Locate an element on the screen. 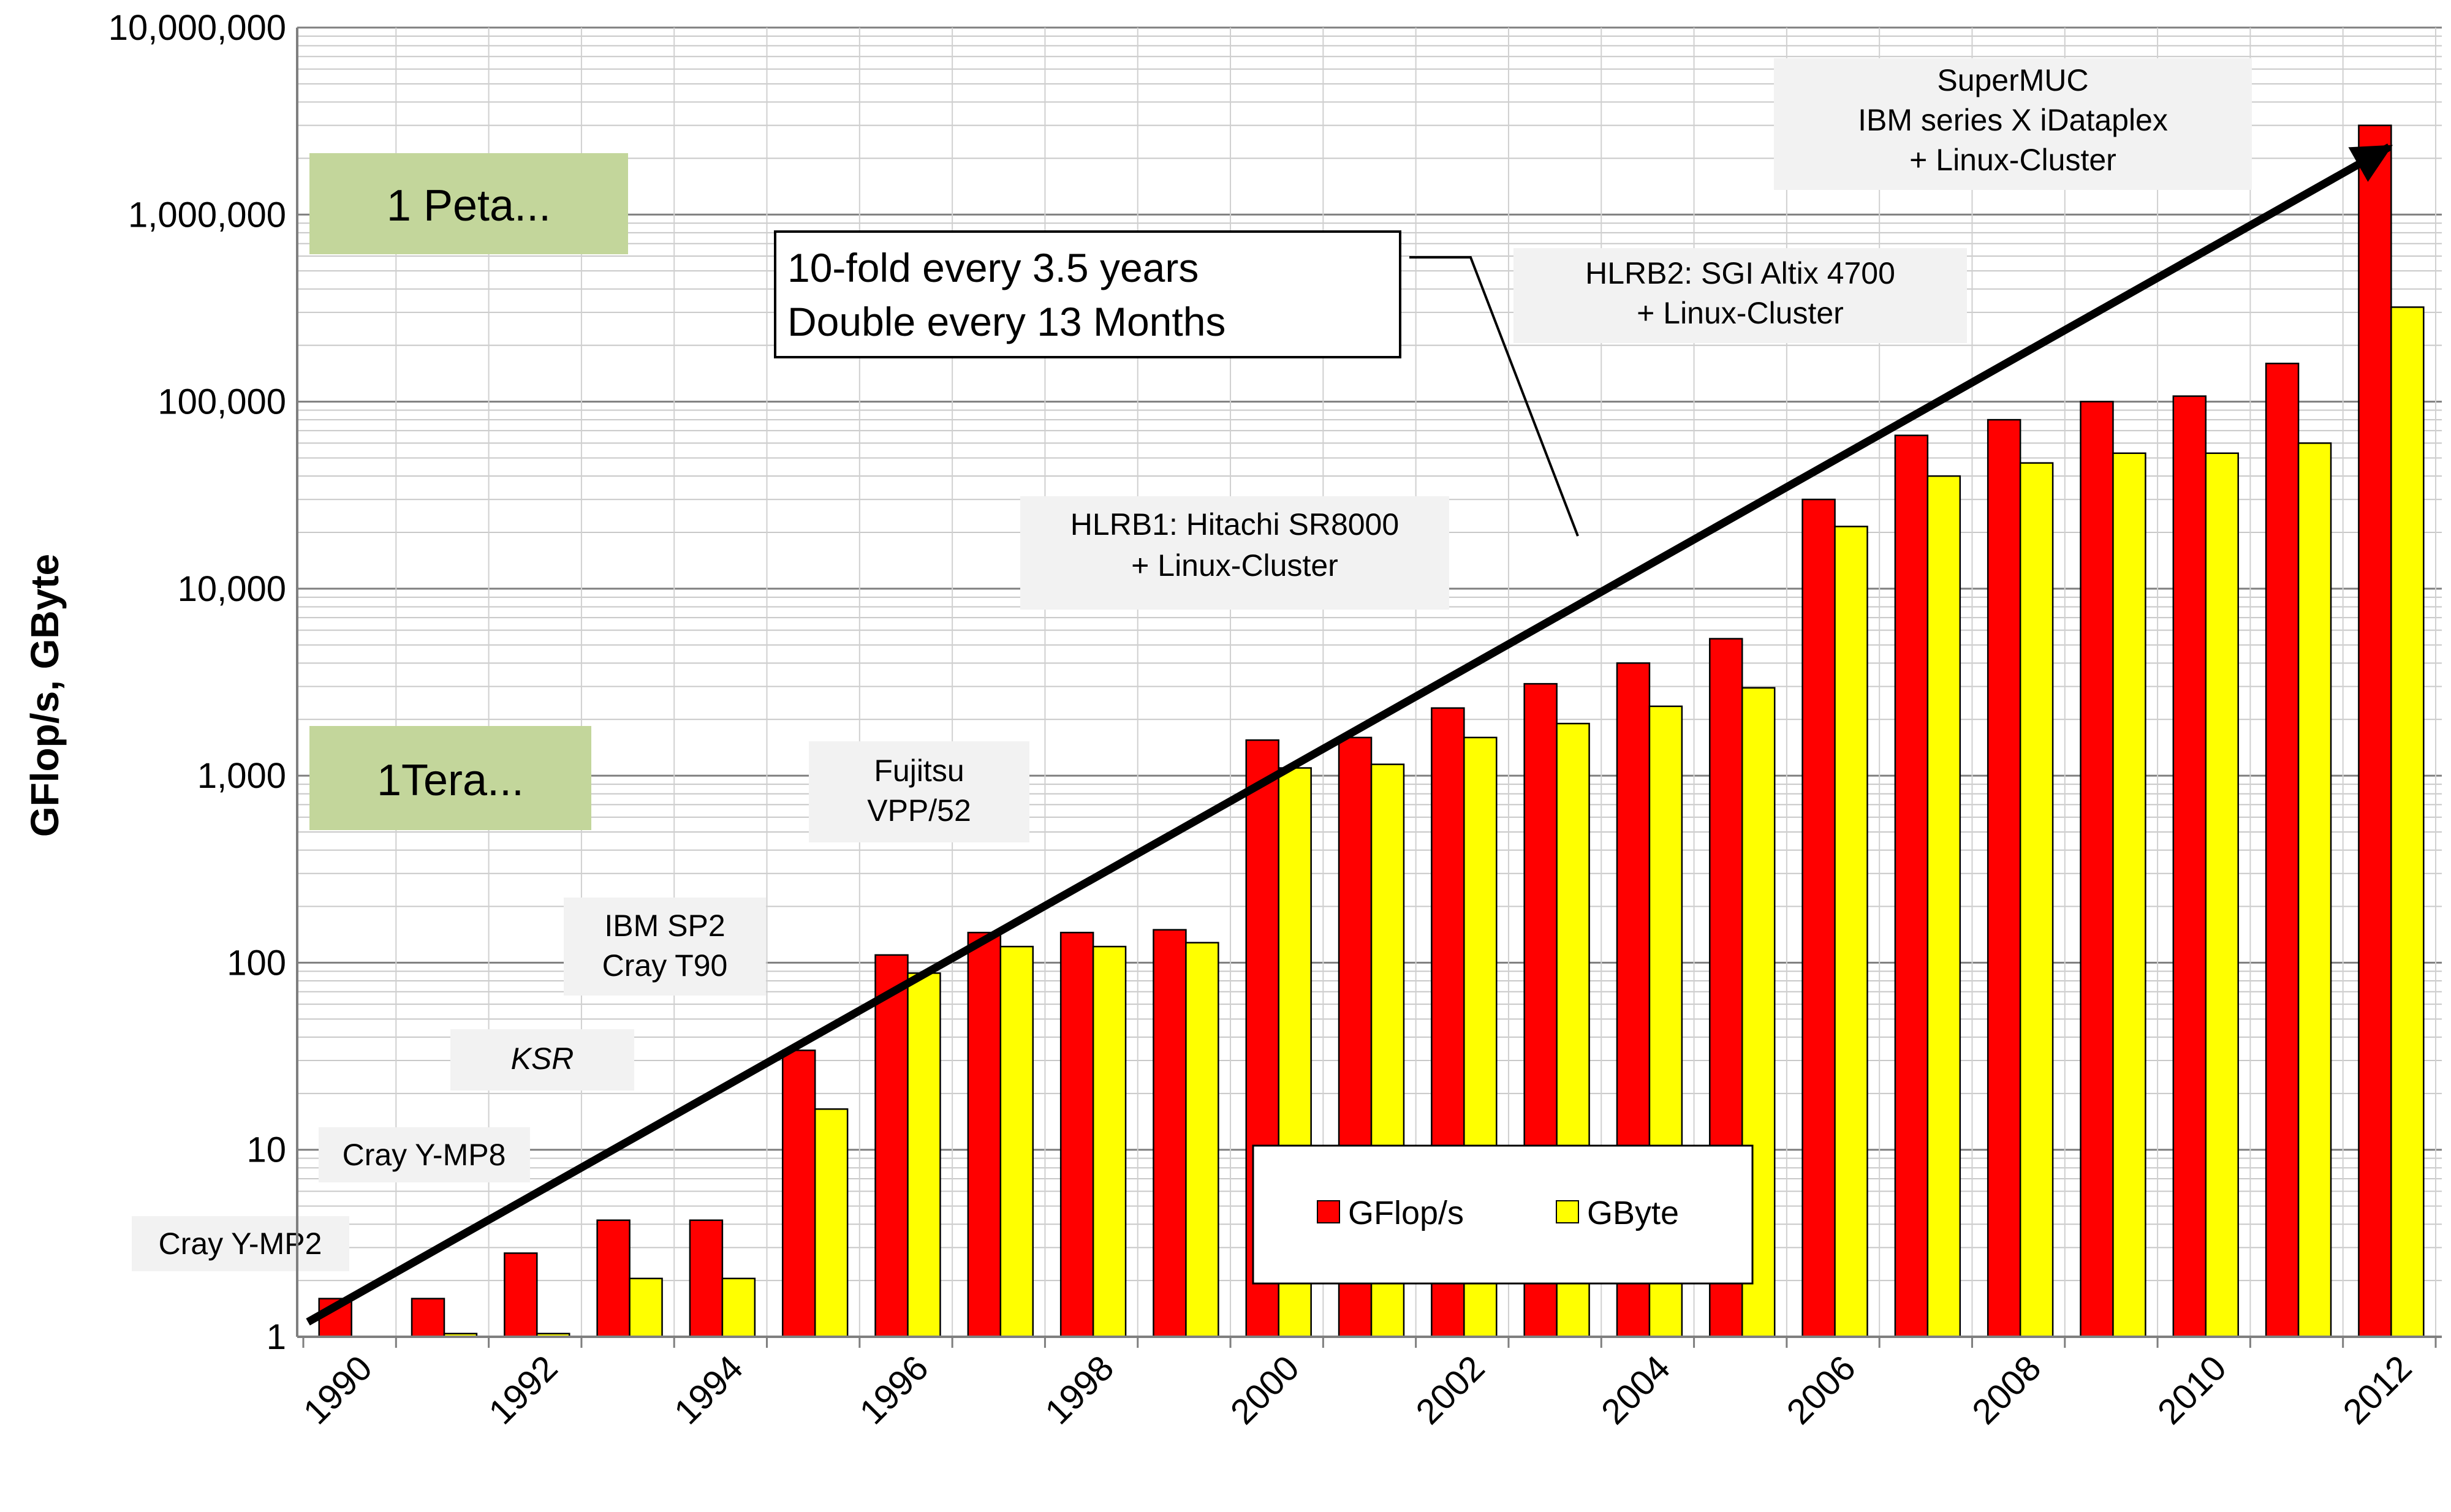  annotation-cray-ymp2: Cray Y-MP2 is located at coordinates (241, 1243).